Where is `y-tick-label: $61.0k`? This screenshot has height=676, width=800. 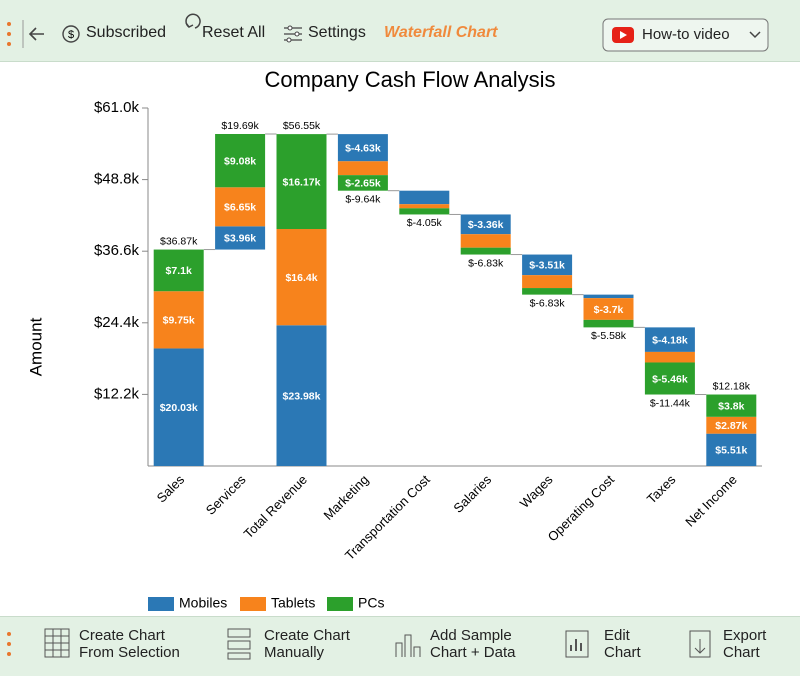
y-tick-label: $61.0k is located at coordinates (117, 107).